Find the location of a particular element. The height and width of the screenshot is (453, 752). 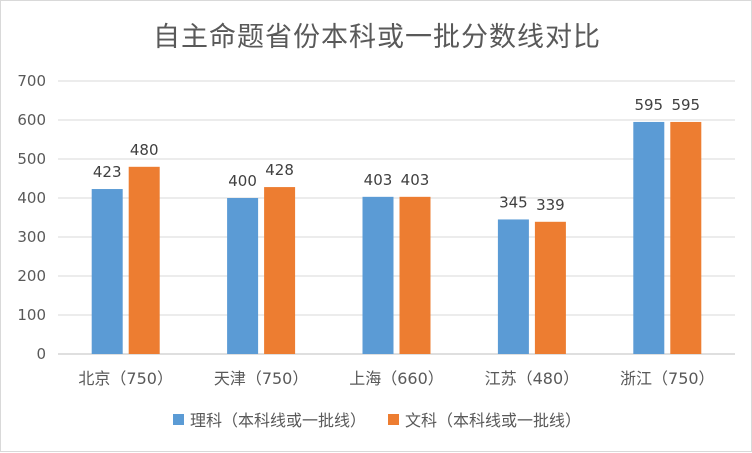

chart-title: 自主命题省份本科或一批分数线对比 is located at coordinates (377, 37).